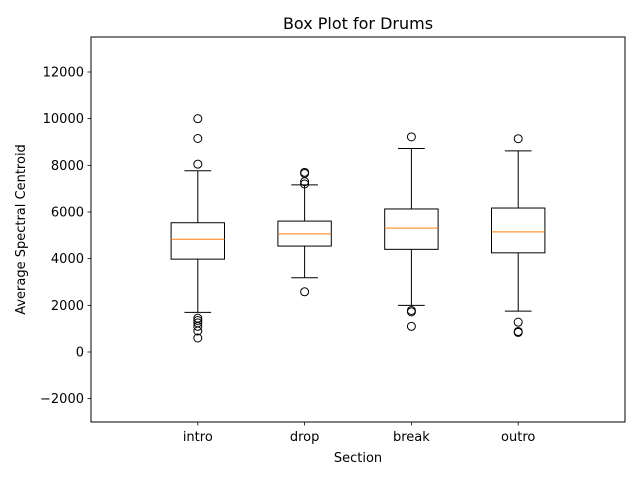 Image resolution: width=640 pixels, height=480 pixels. Describe the element at coordinates (518, 437) in the screenshot. I see `x-tick-label: outro` at that location.